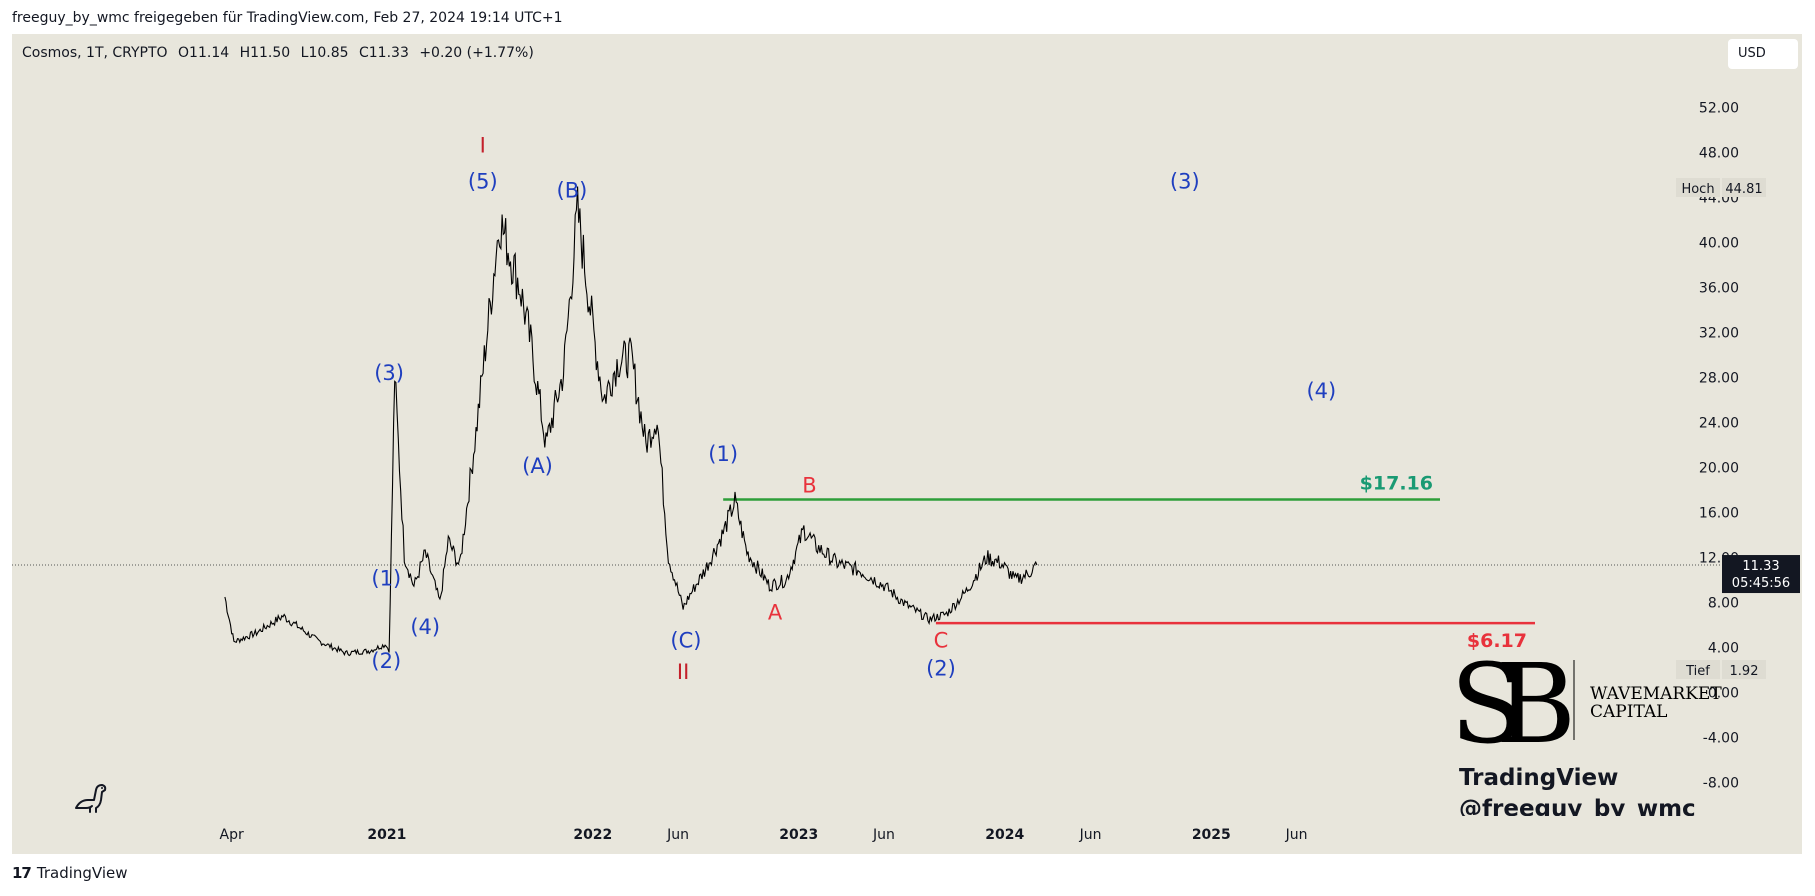 This screenshot has width=1815, height=896. Describe the element at coordinates (1719, 469) in the screenshot. I see `y-tick-label: 20.00` at that location.